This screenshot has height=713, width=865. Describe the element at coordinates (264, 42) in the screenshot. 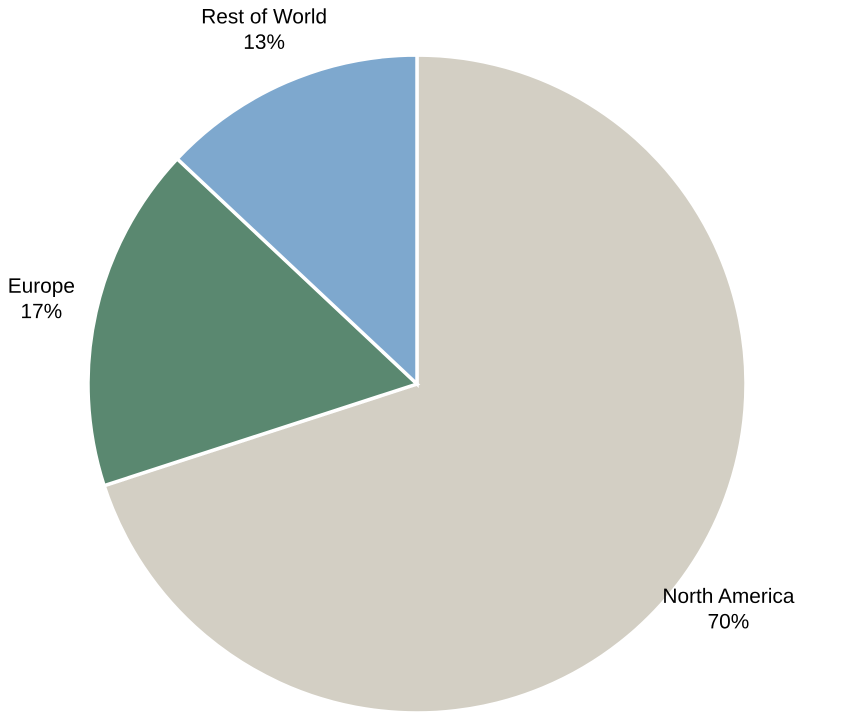

I see `data-label: 13%` at that location.